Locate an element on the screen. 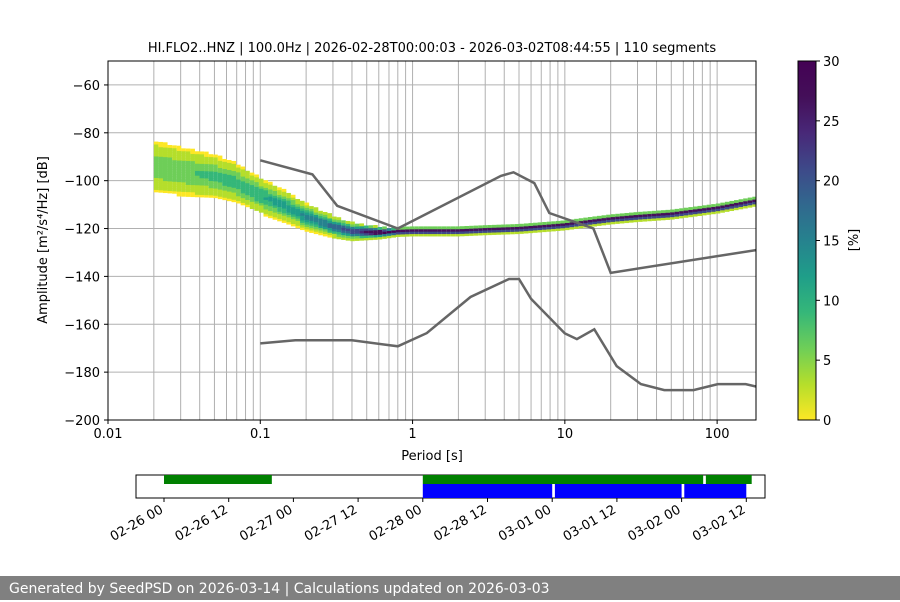  colorbar-tick-label: 10 is located at coordinates (831, 301).